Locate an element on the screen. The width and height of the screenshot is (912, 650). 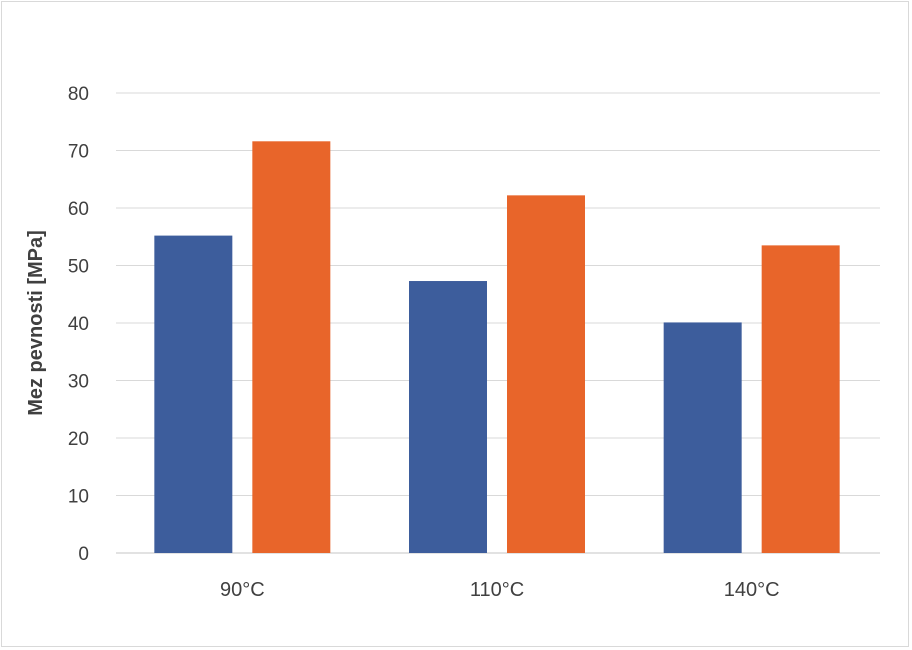
bar-1-140°C is located at coordinates (702, 437).